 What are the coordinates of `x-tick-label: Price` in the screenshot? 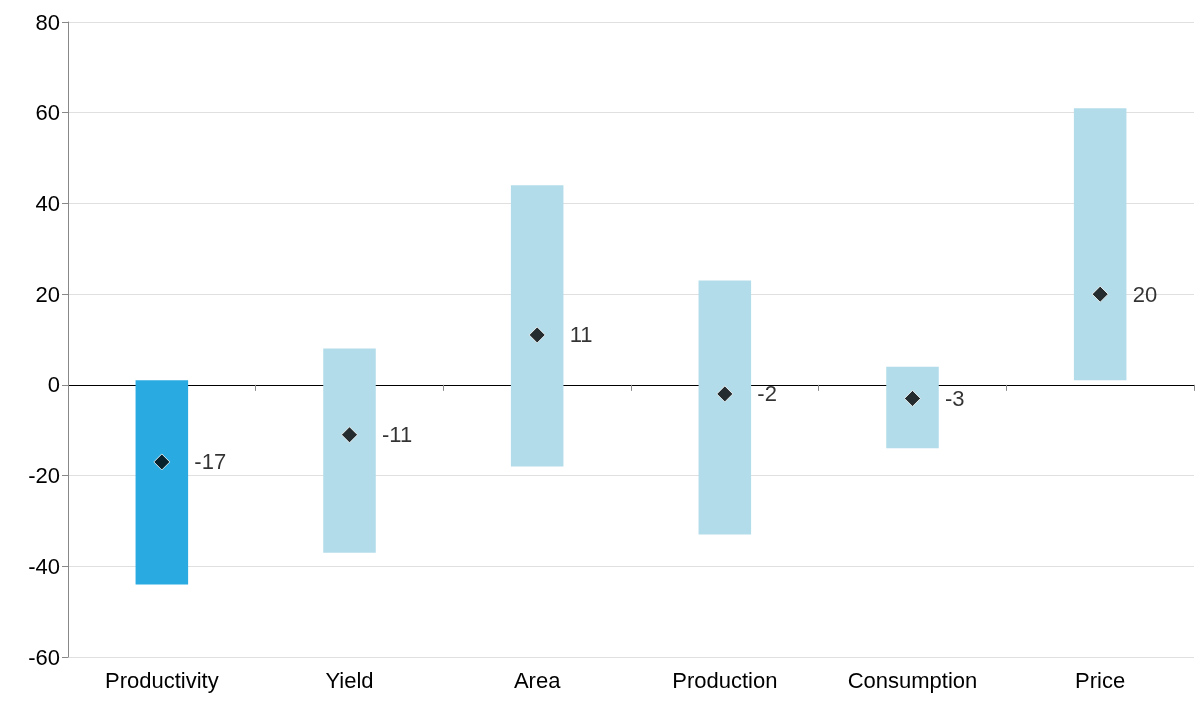 It's located at (1100, 680).